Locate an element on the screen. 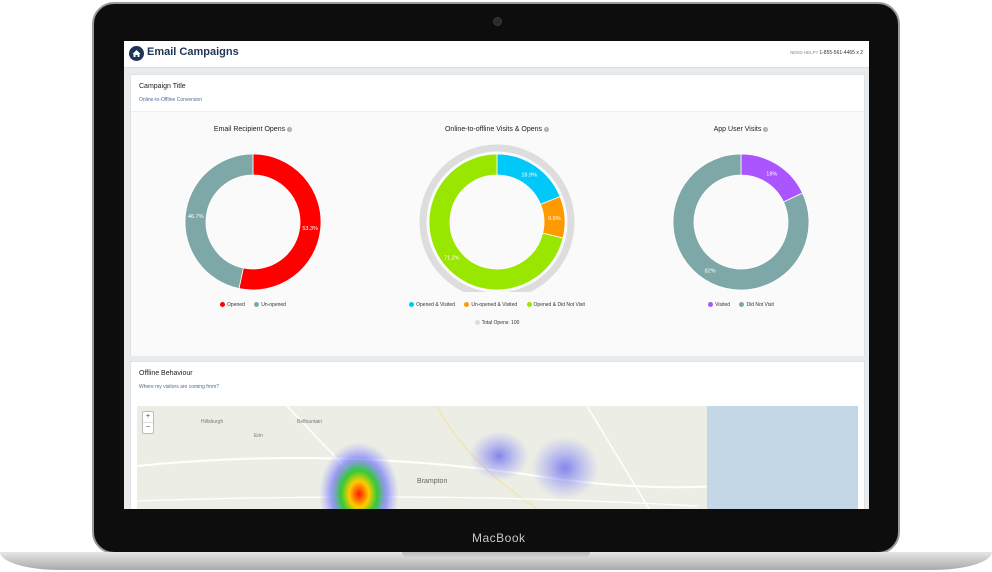 The image size is (992, 572). legend-label: Un-opened is located at coordinates (273, 305).